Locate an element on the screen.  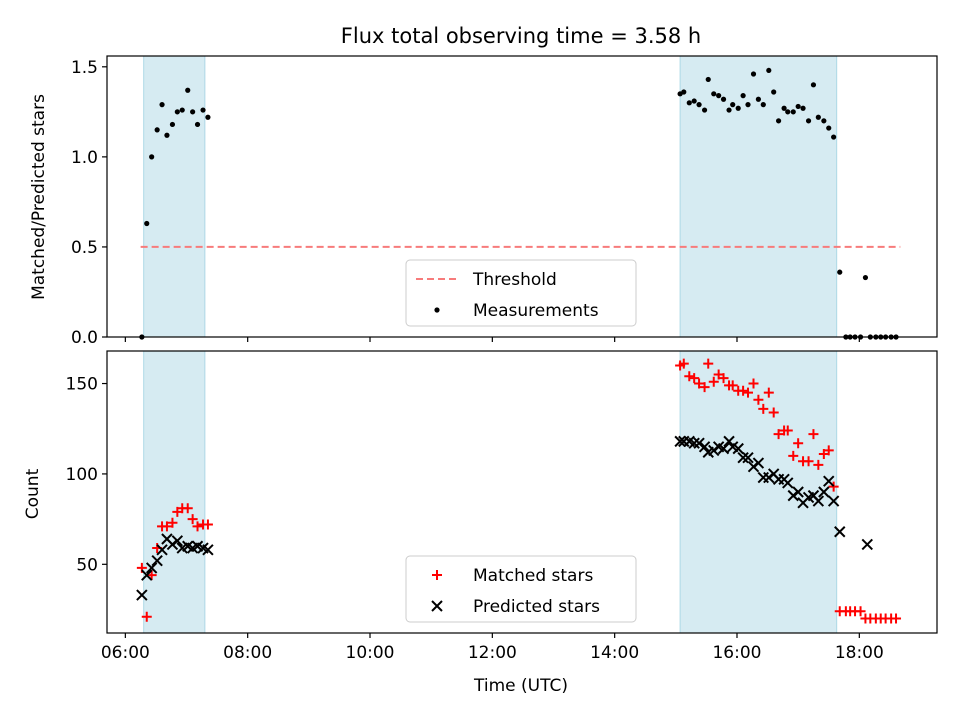
bottom-y-tick-label: 50 is located at coordinates (87, 565).